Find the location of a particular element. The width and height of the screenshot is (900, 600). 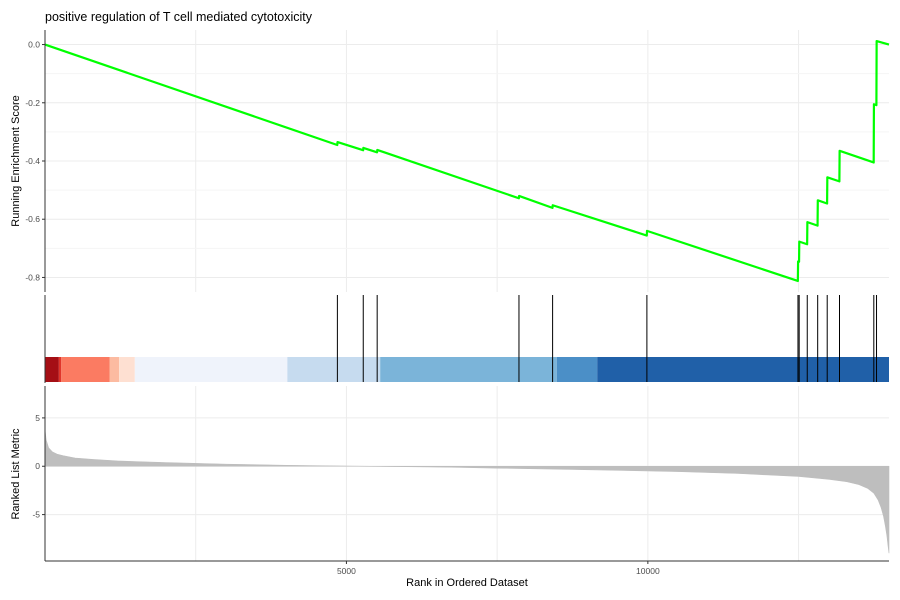

y-tick-label-metric: -5 is located at coordinates (36, 515).